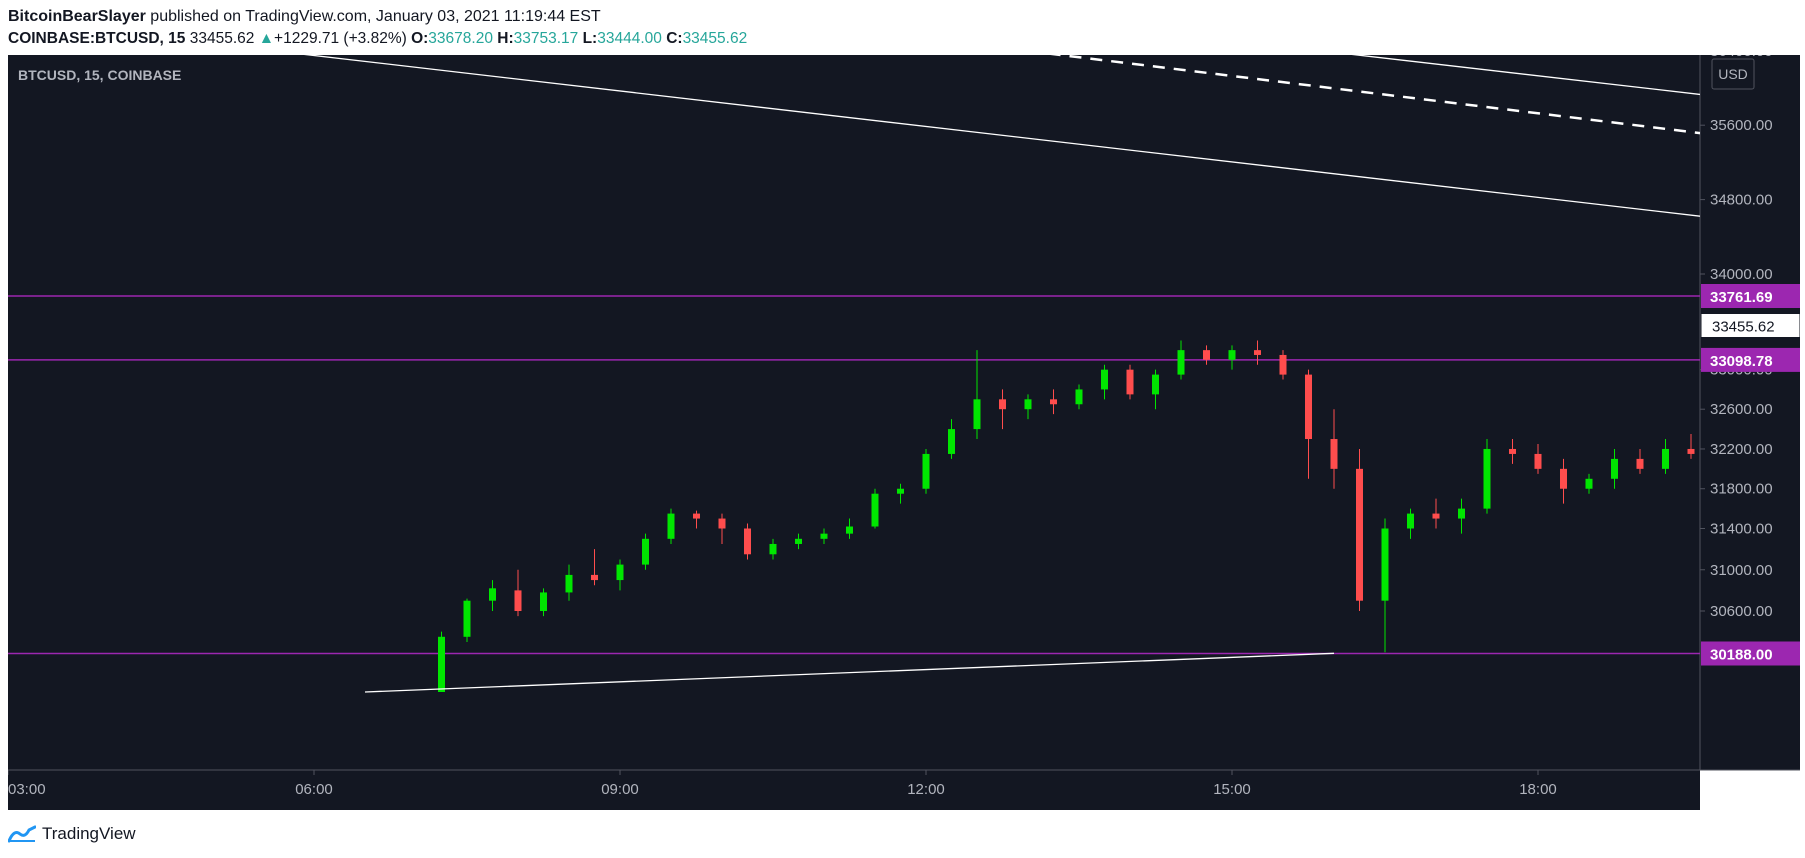  I want to click on currency-button: USD, so click(1733, 74).